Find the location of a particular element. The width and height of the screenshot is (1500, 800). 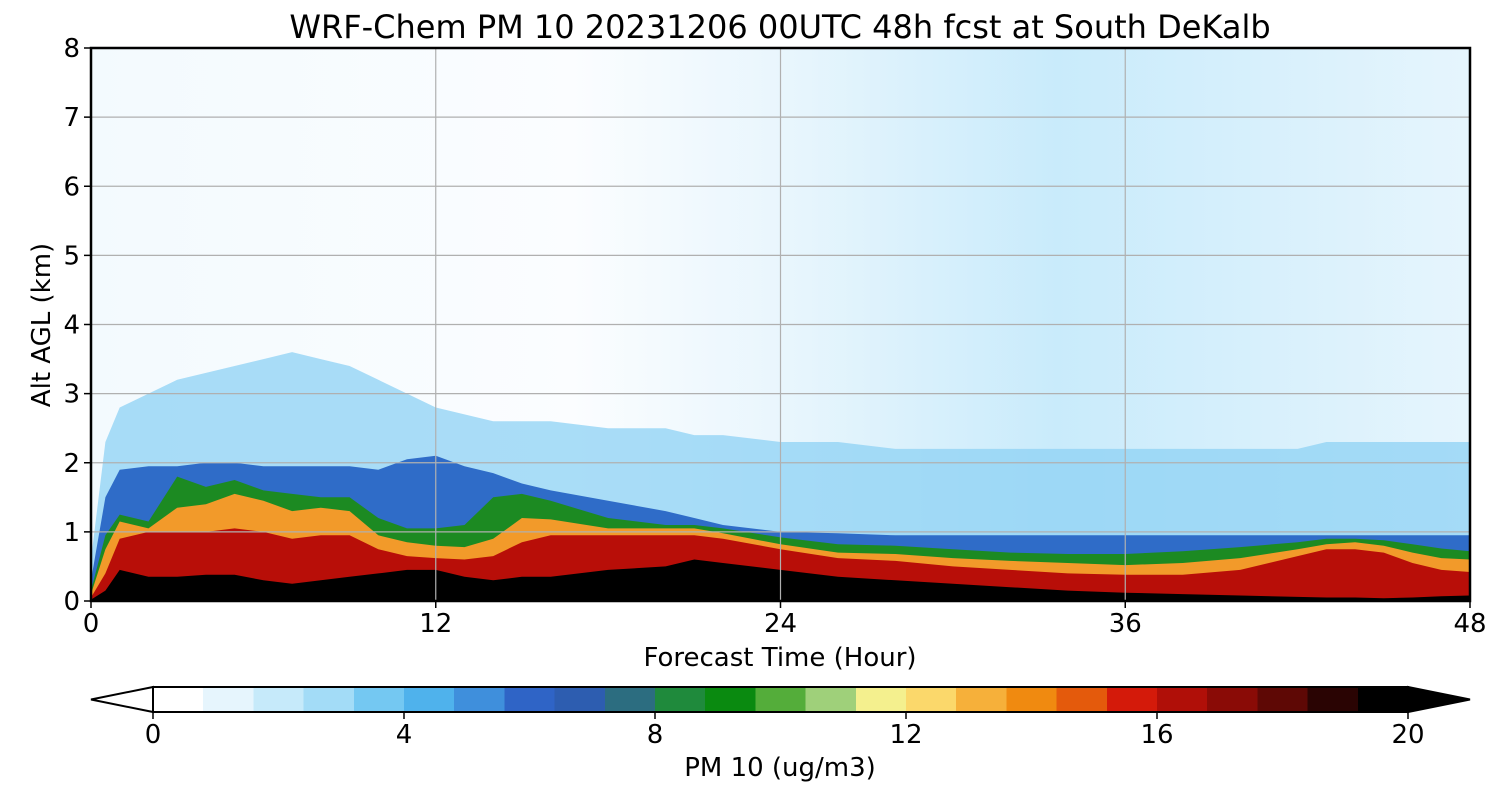

colorbar-tick-label: 16 is located at coordinates (1156, 735).